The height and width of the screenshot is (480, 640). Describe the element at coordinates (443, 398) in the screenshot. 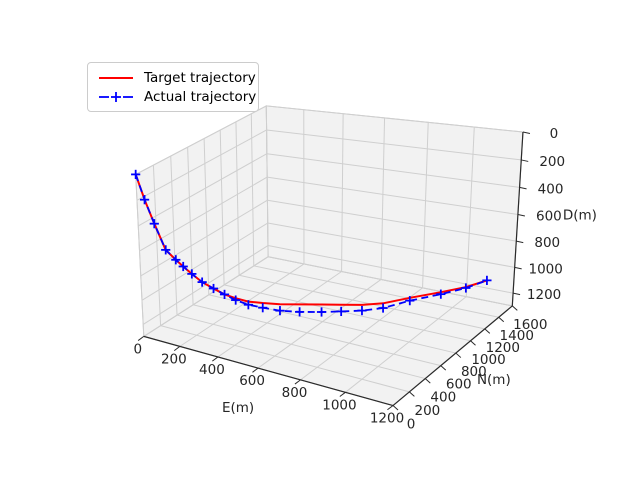

I see `n-tick-label: 400` at that location.